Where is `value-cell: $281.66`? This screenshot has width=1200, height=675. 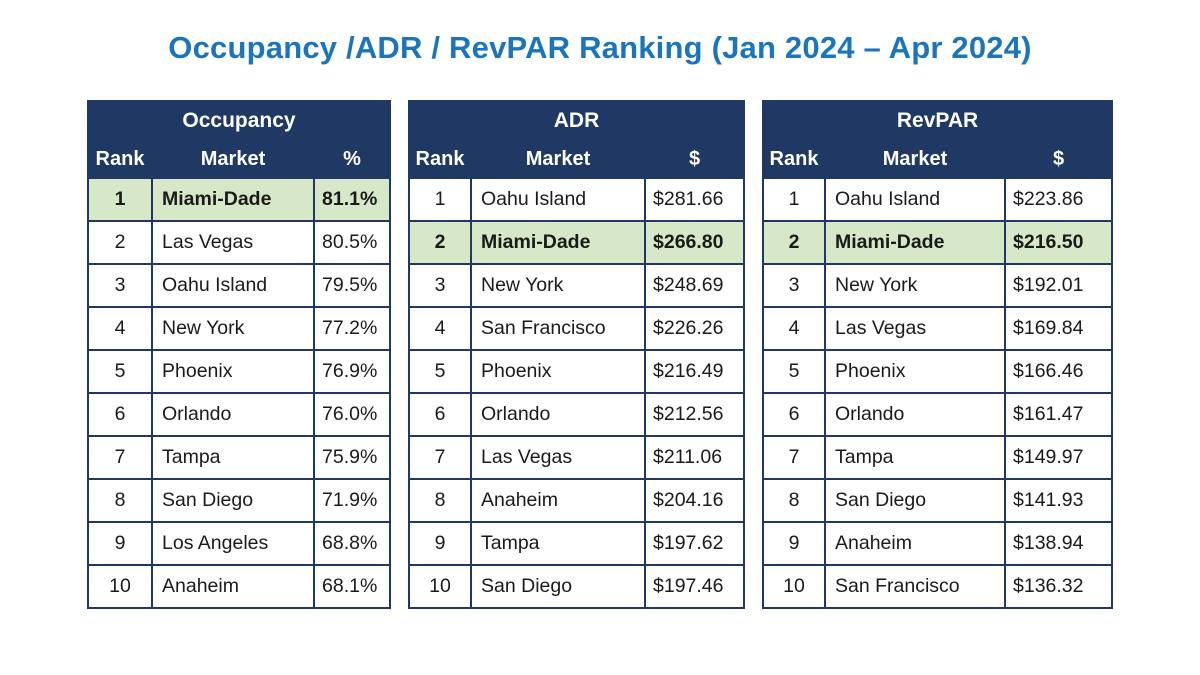 value-cell: $281.66 is located at coordinates (694, 199).